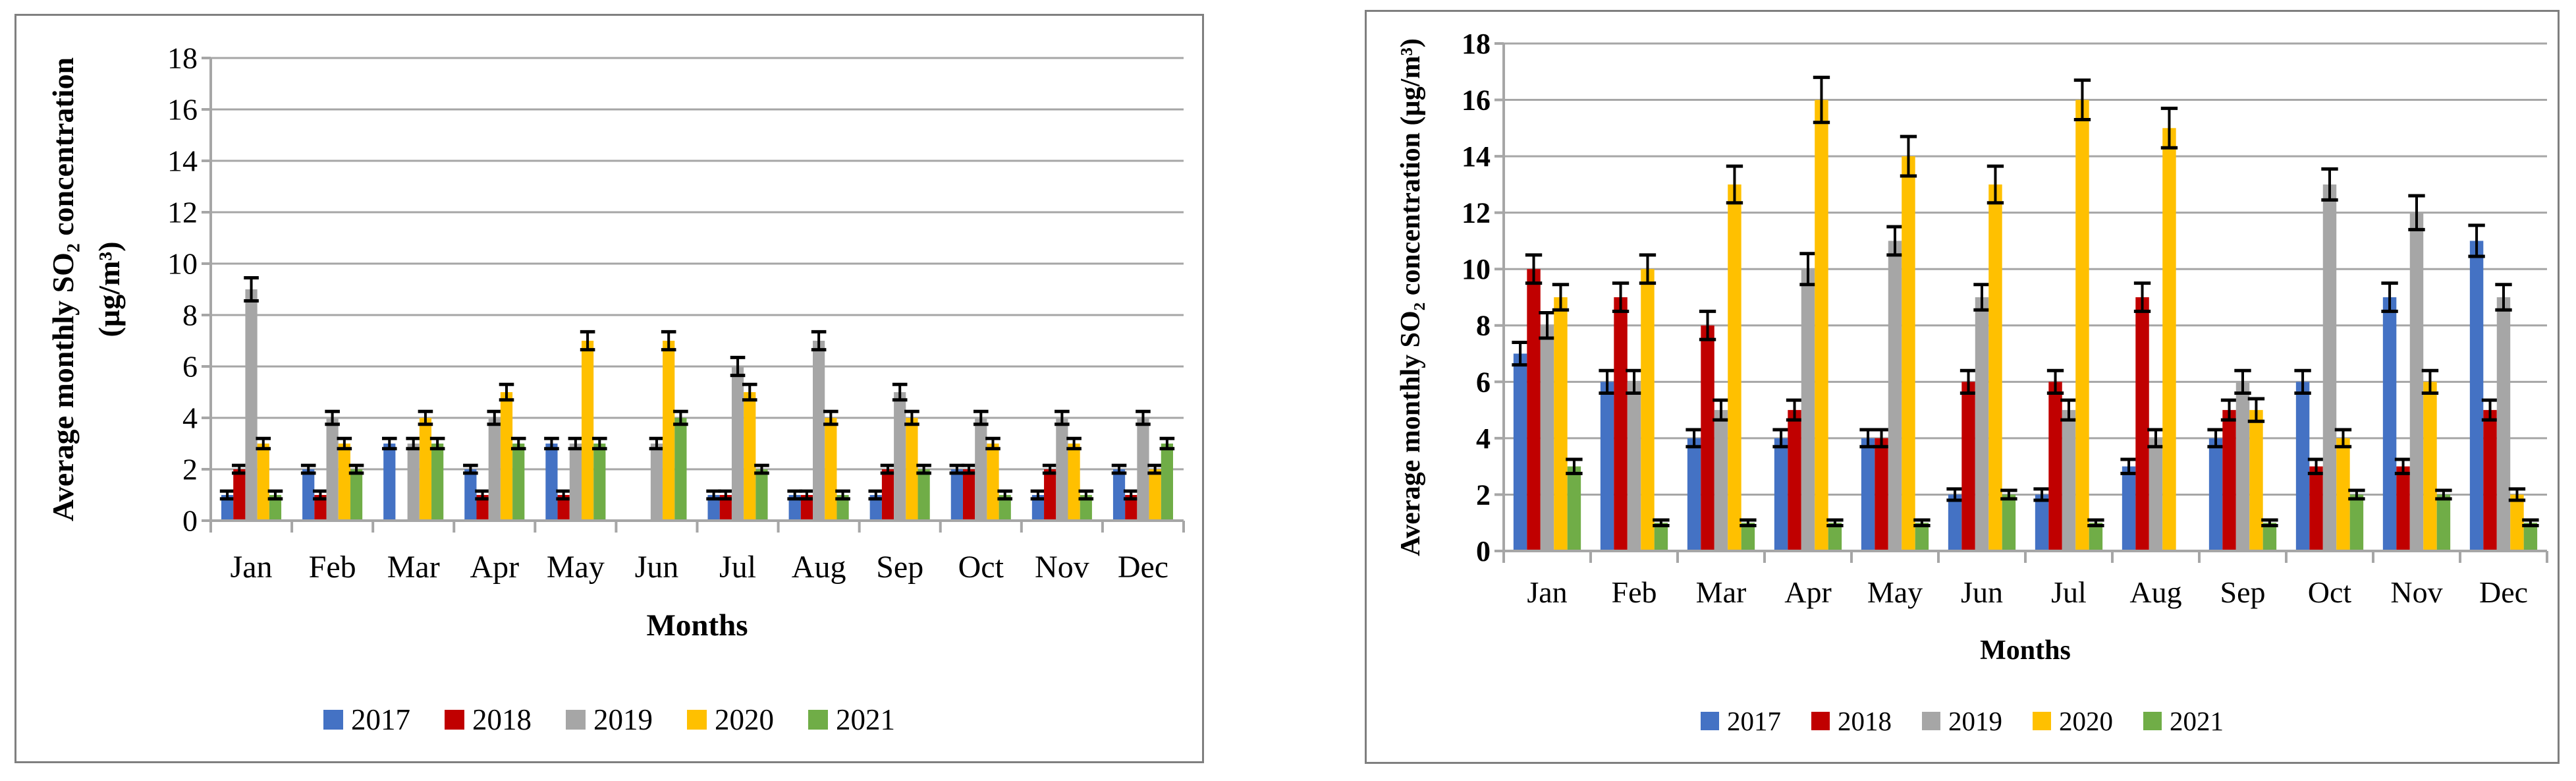 The image size is (2576, 781). Describe the element at coordinates (2403, 508) in the screenshot. I see `bar-2018-Nov` at that location.